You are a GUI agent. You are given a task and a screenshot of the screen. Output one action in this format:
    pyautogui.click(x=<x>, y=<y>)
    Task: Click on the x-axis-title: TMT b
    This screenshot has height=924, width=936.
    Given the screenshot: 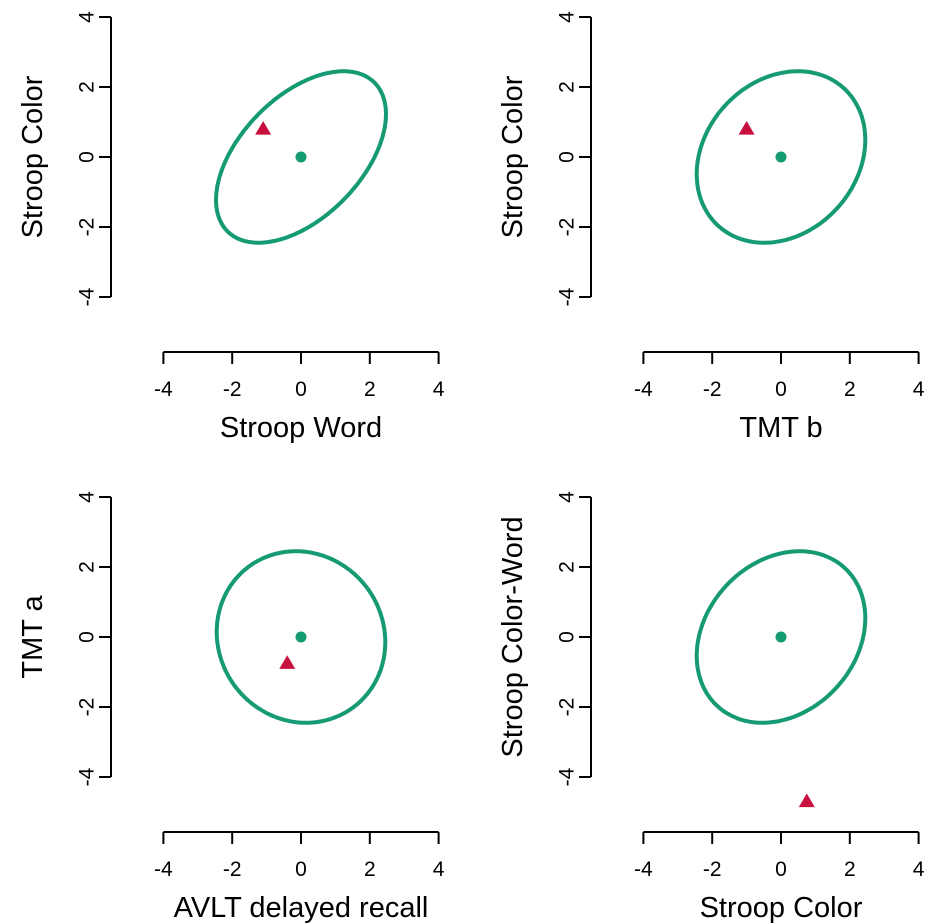 What is the action you would take?
    pyautogui.click(x=780, y=428)
    